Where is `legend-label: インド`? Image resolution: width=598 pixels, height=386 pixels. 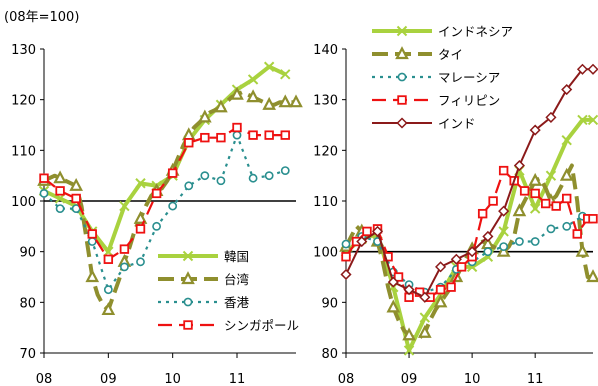
legend-label: インド is located at coordinates (457, 123).